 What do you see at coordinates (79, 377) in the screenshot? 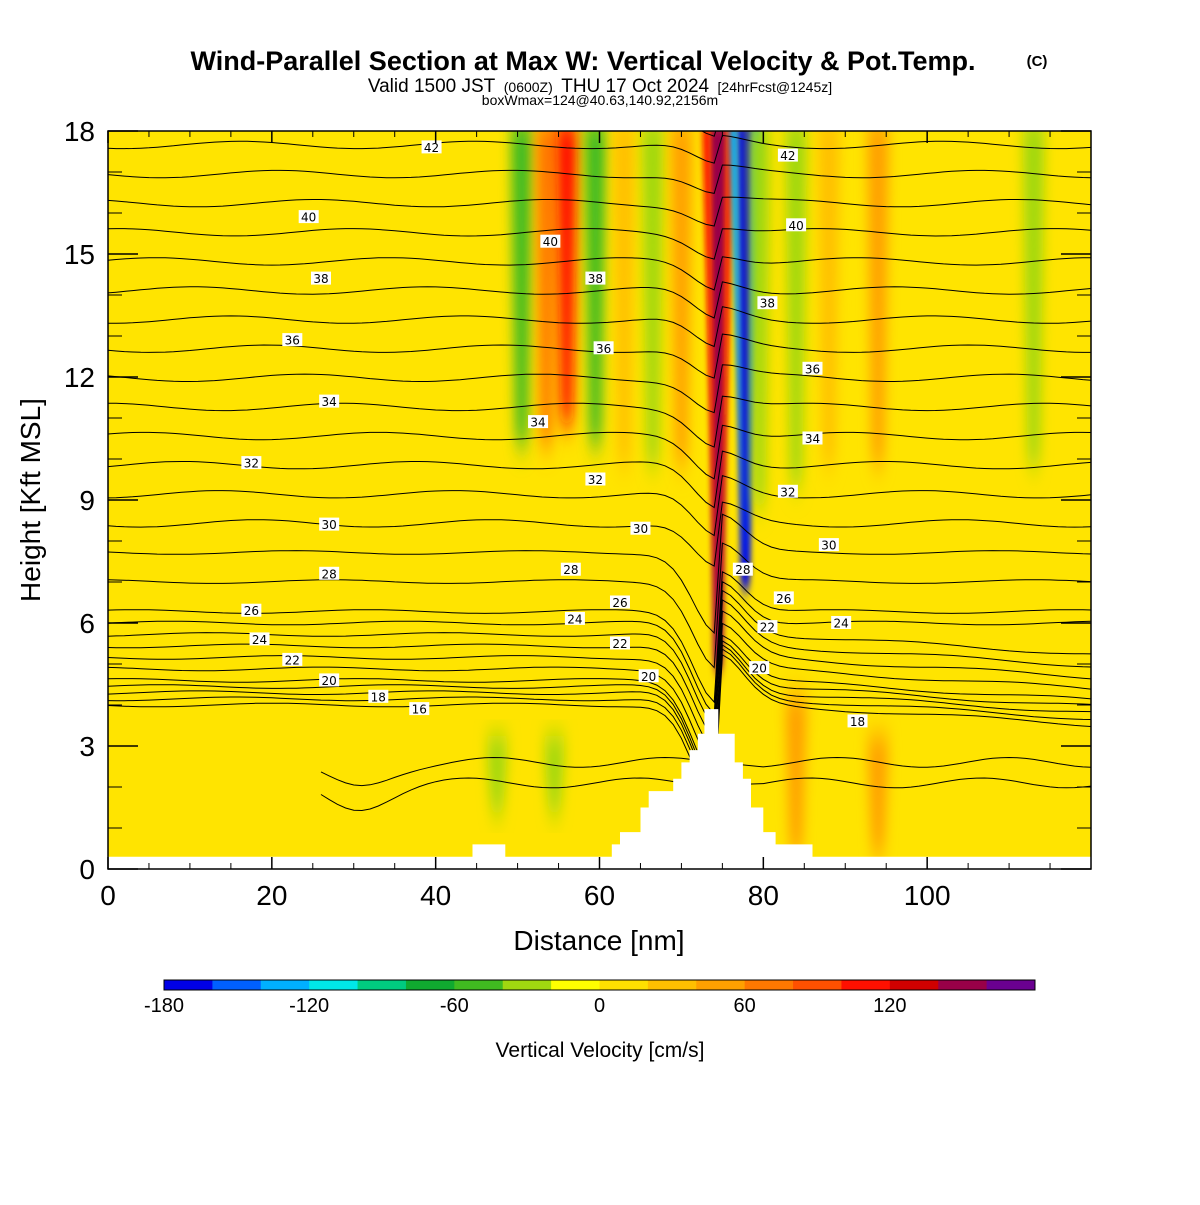
I see `y-tick-label: 12` at bounding box center [79, 377].